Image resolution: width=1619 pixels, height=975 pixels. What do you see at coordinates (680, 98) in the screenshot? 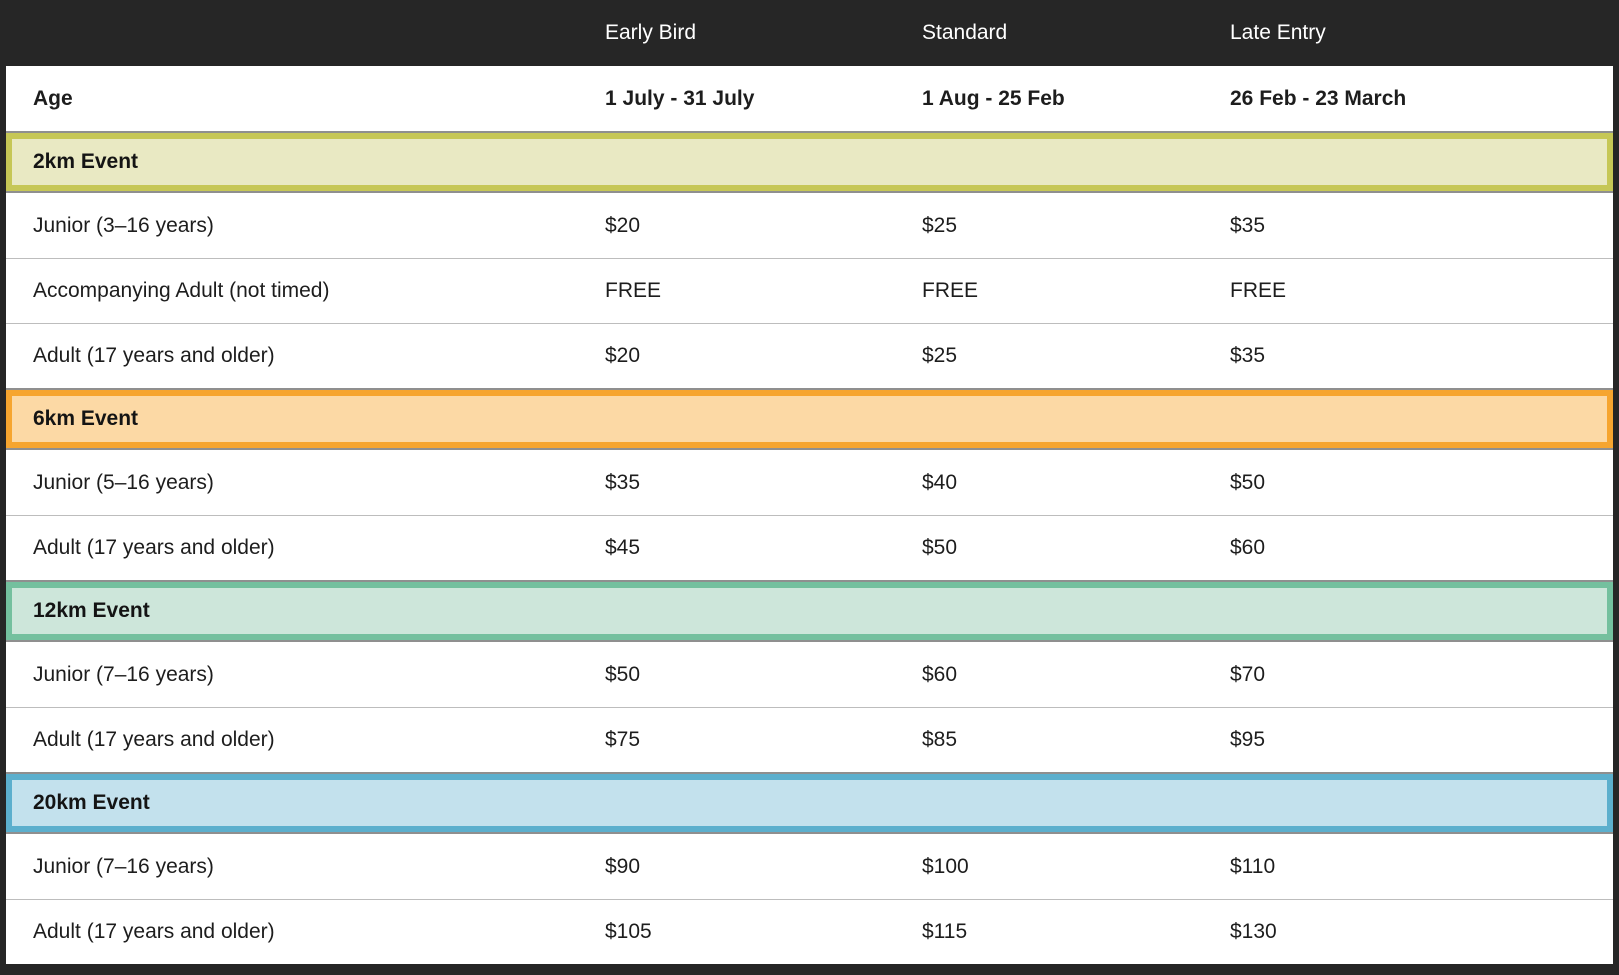
I see `subheader-early-bird-dates: 1 July - 31 July` at bounding box center [680, 98].